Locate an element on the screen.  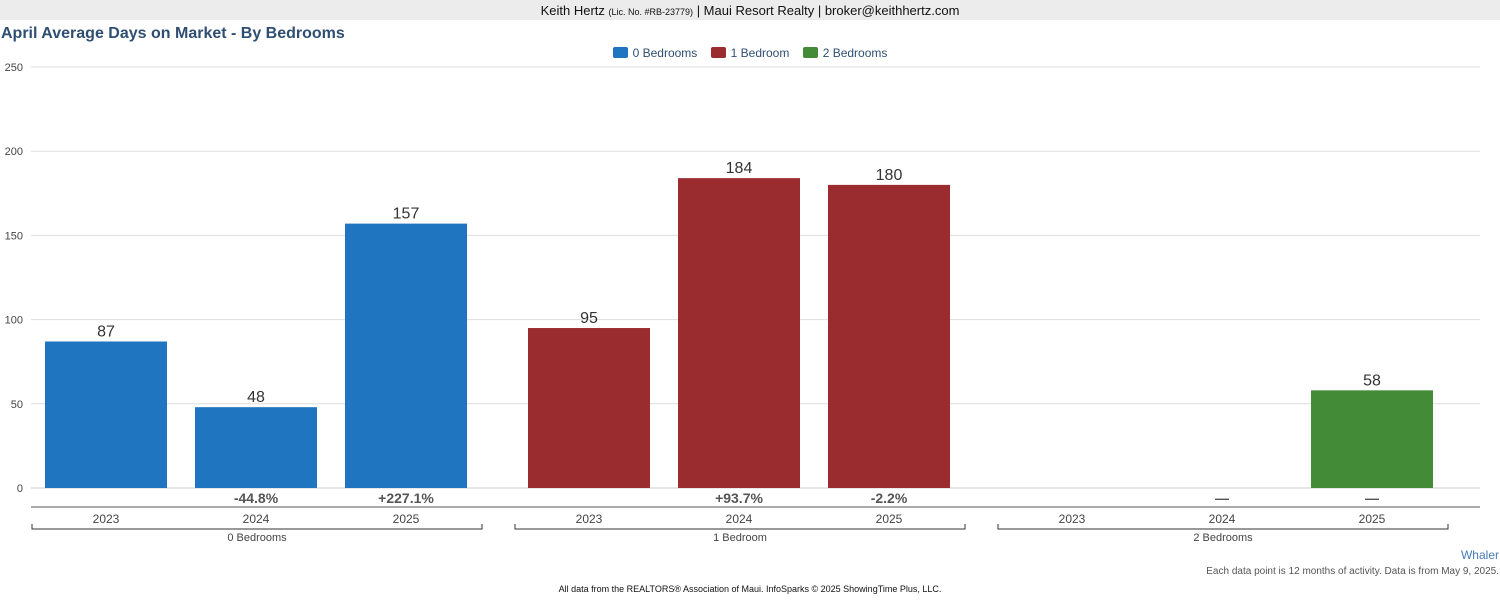
bar-value-label: 87 is located at coordinates (106, 331).